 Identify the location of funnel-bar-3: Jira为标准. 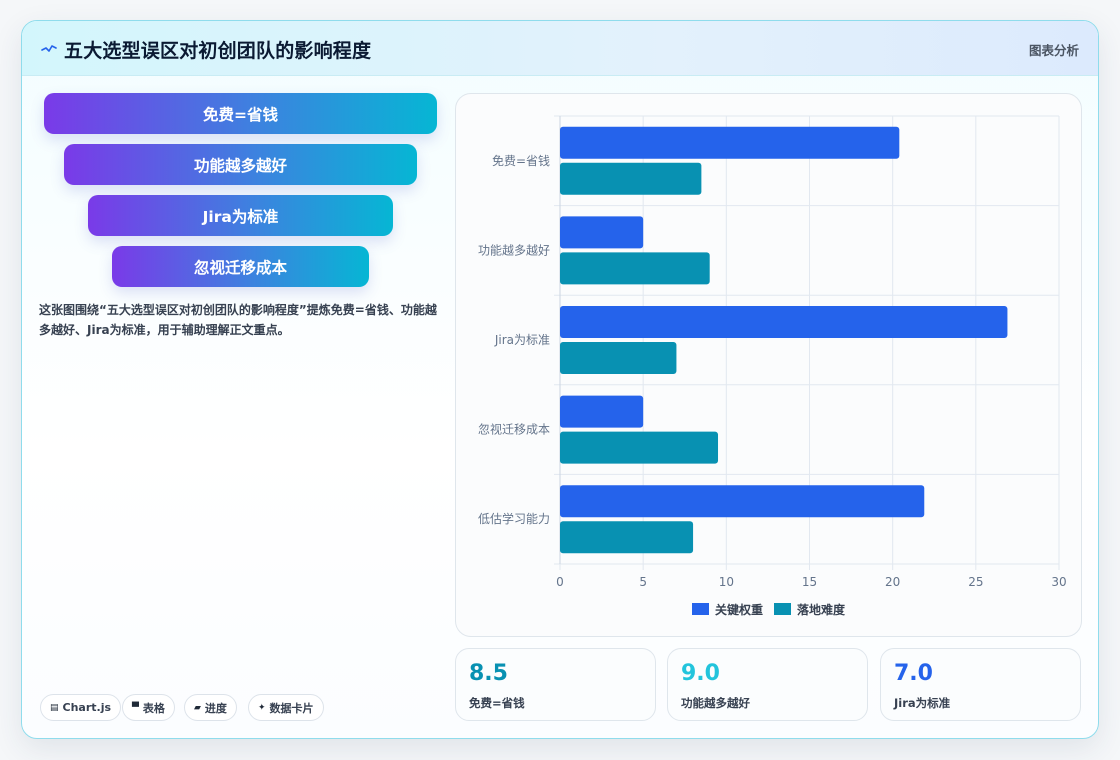
(240, 215).